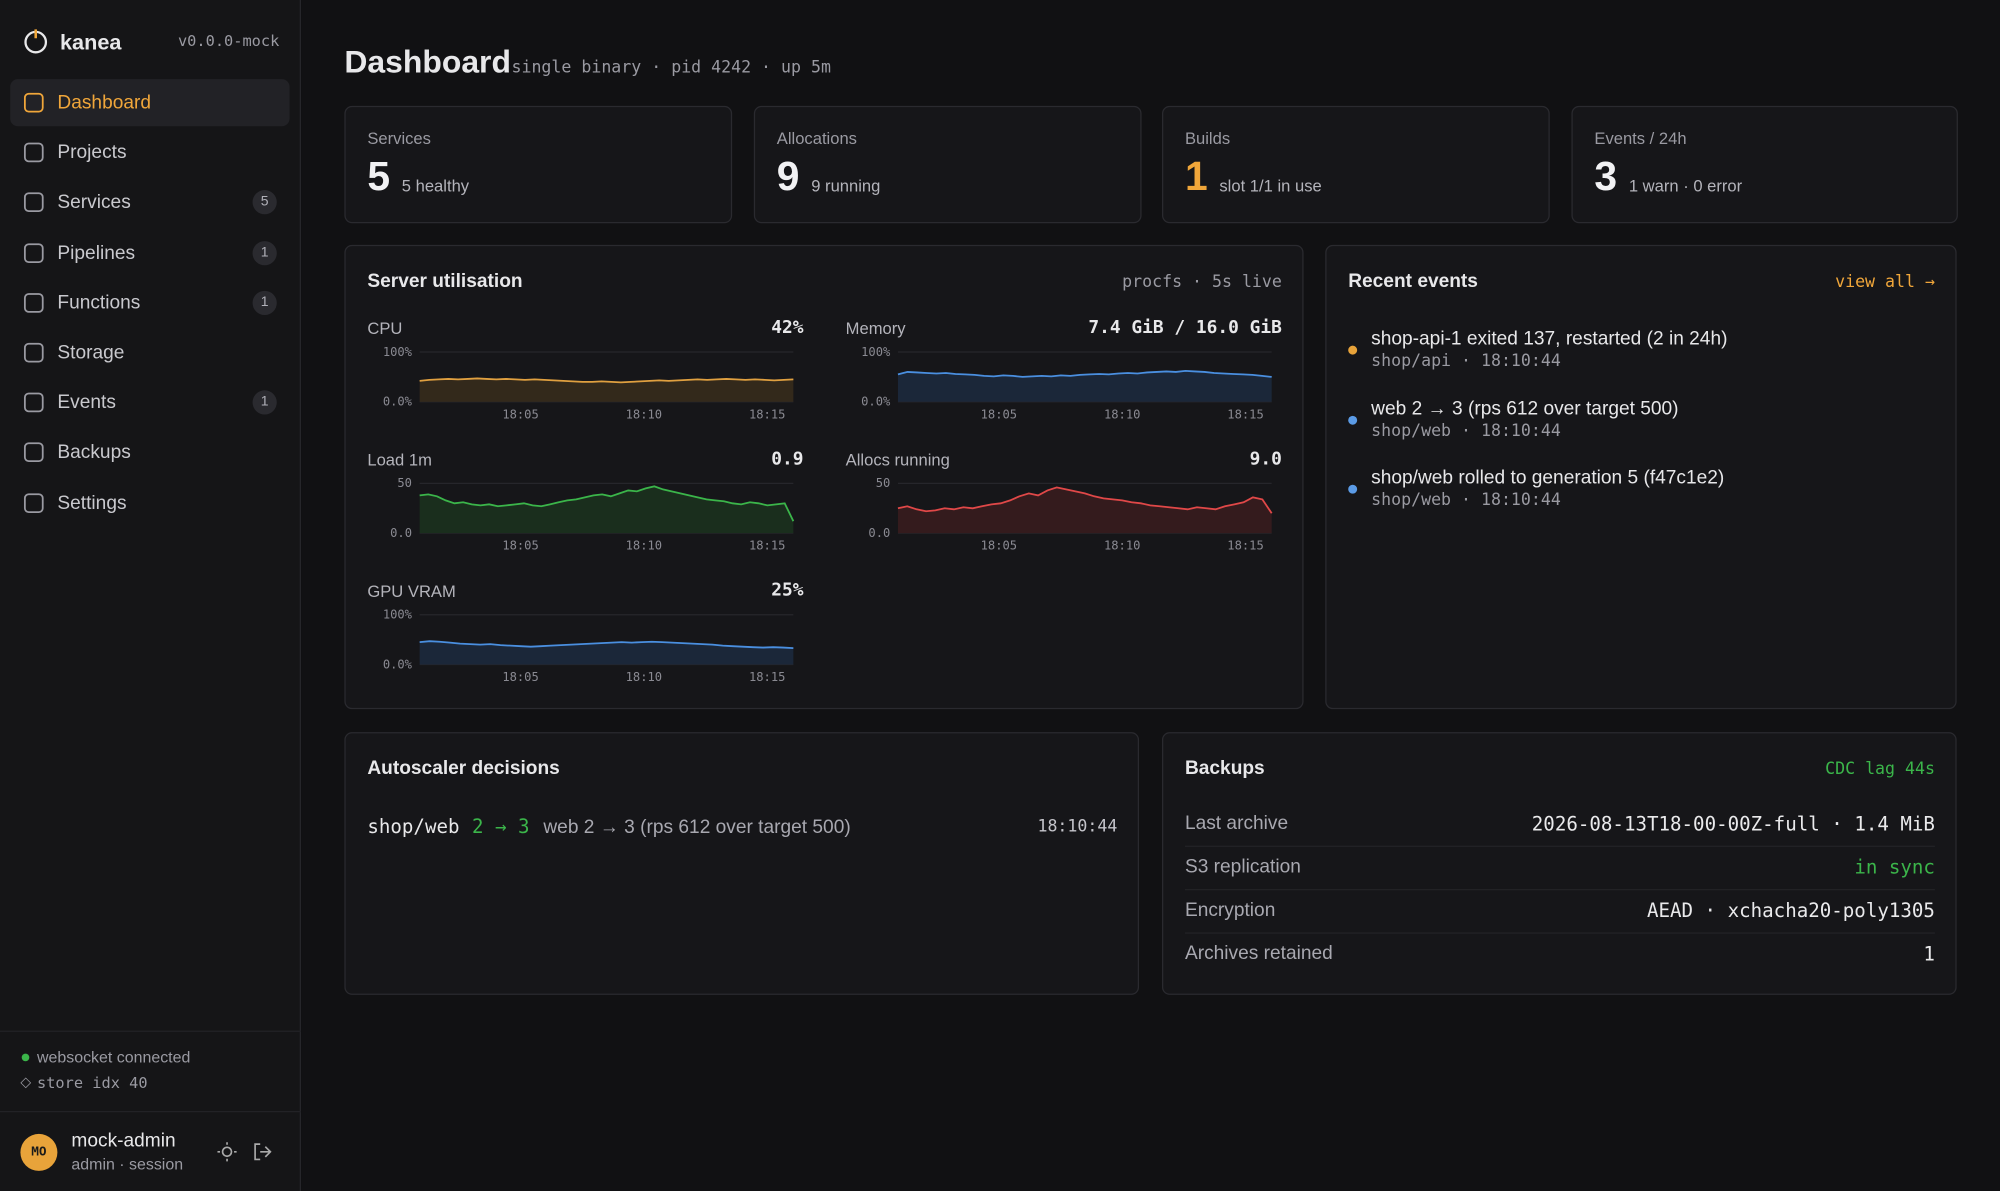 This screenshot has height=1191, width=2000. I want to click on nav-item: Events 1, so click(149, 402).